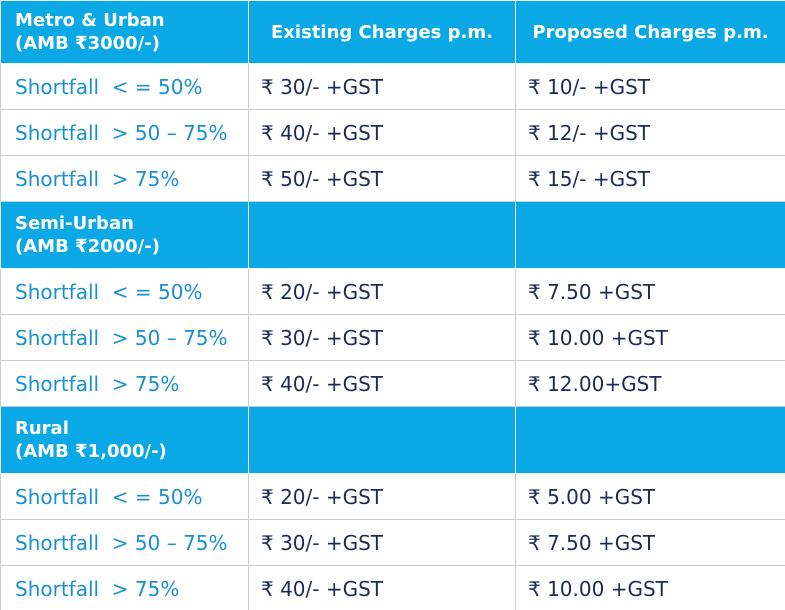  What do you see at coordinates (42, 428) in the screenshot?
I see `section-title-line: Rural` at bounding box center [42, 428].